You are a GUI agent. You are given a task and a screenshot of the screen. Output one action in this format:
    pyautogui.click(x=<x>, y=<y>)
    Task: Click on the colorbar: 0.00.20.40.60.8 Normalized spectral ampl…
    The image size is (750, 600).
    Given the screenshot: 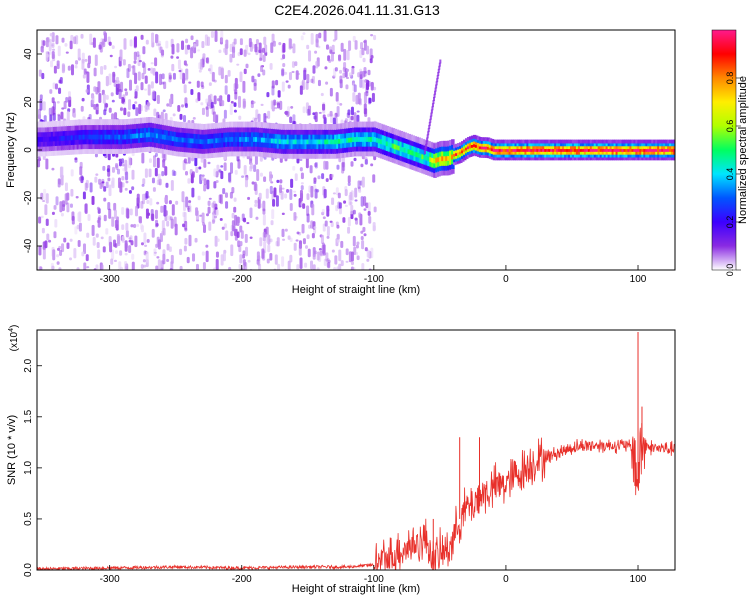 What is the action you would take?
    pyautogui.click(x=730, y=152)
    